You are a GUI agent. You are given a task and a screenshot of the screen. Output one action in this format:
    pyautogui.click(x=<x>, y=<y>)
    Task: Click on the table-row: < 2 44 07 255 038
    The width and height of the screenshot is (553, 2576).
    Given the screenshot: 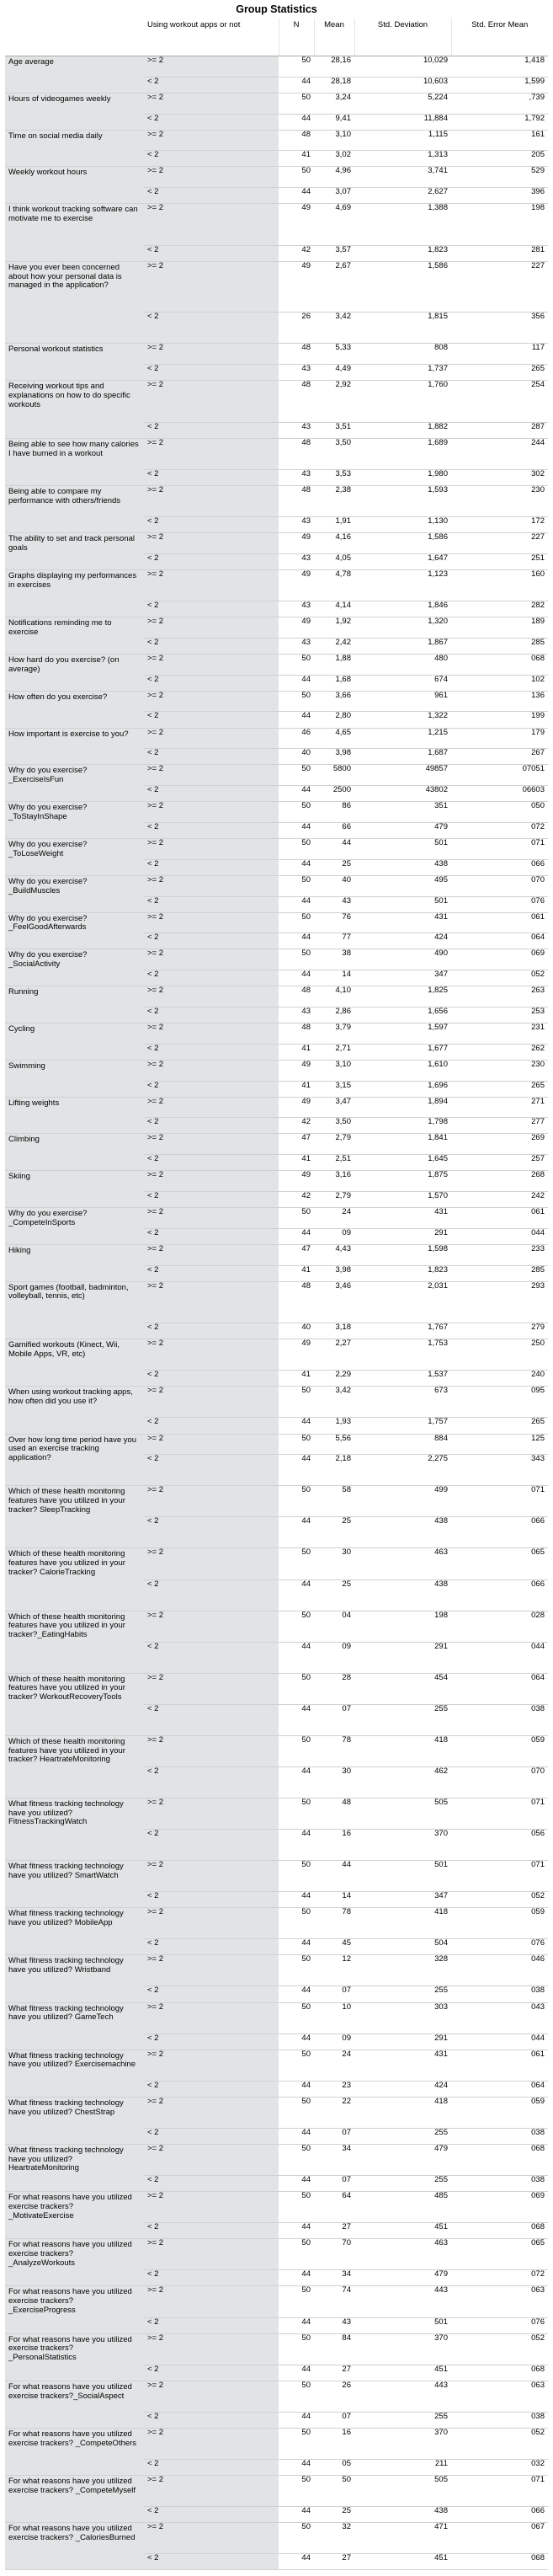 What is the action you would take?
    pyautogui.click(x=276, y=1720)
    